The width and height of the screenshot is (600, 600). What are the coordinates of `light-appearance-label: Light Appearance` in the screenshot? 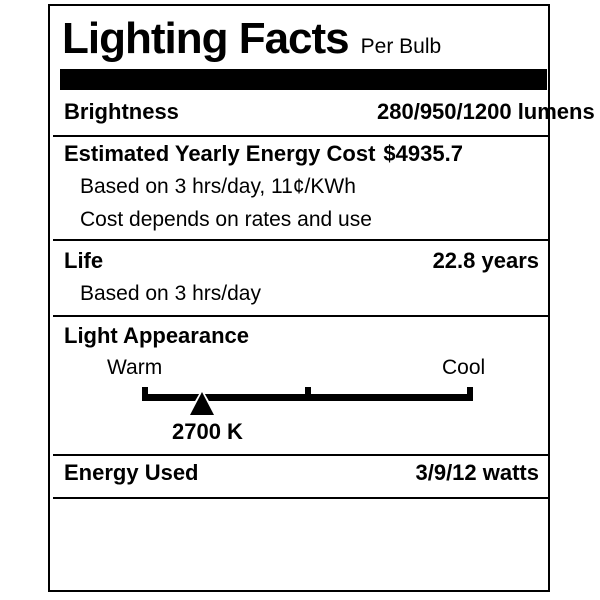 It's located at (156, 335).